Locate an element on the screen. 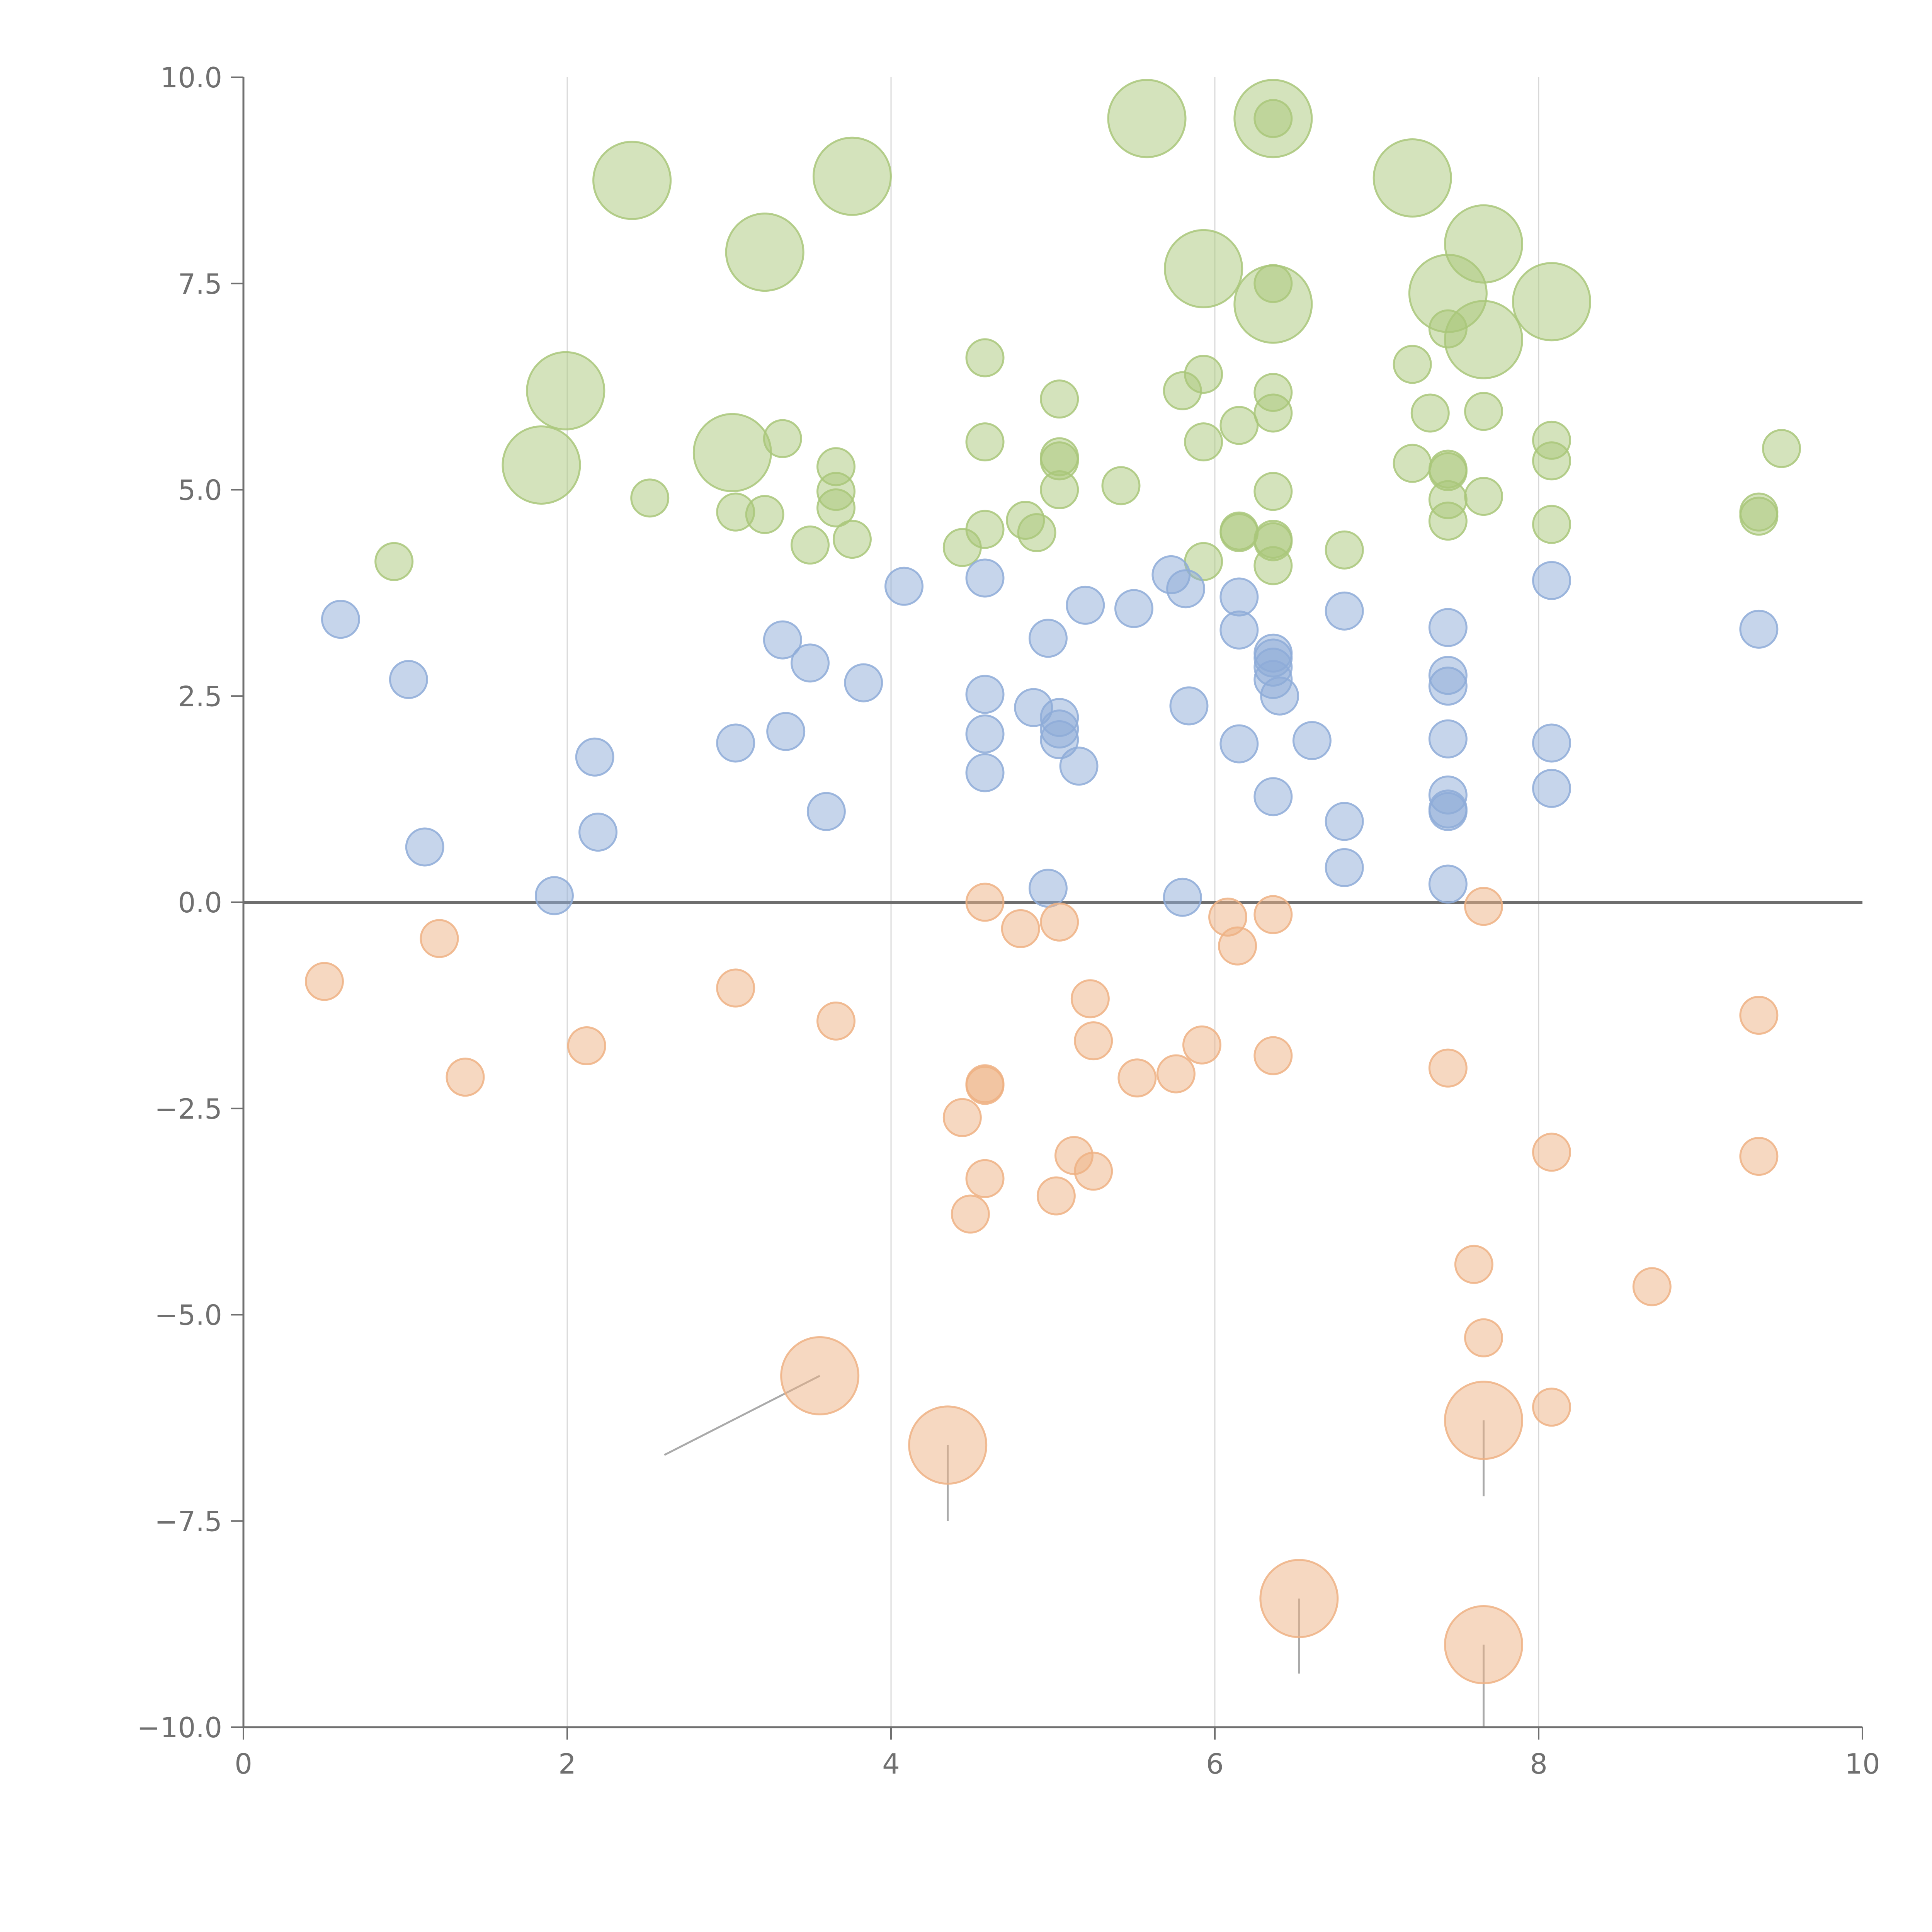  x-tick-label-5: 10 is located at coordinates (1863, 1764).